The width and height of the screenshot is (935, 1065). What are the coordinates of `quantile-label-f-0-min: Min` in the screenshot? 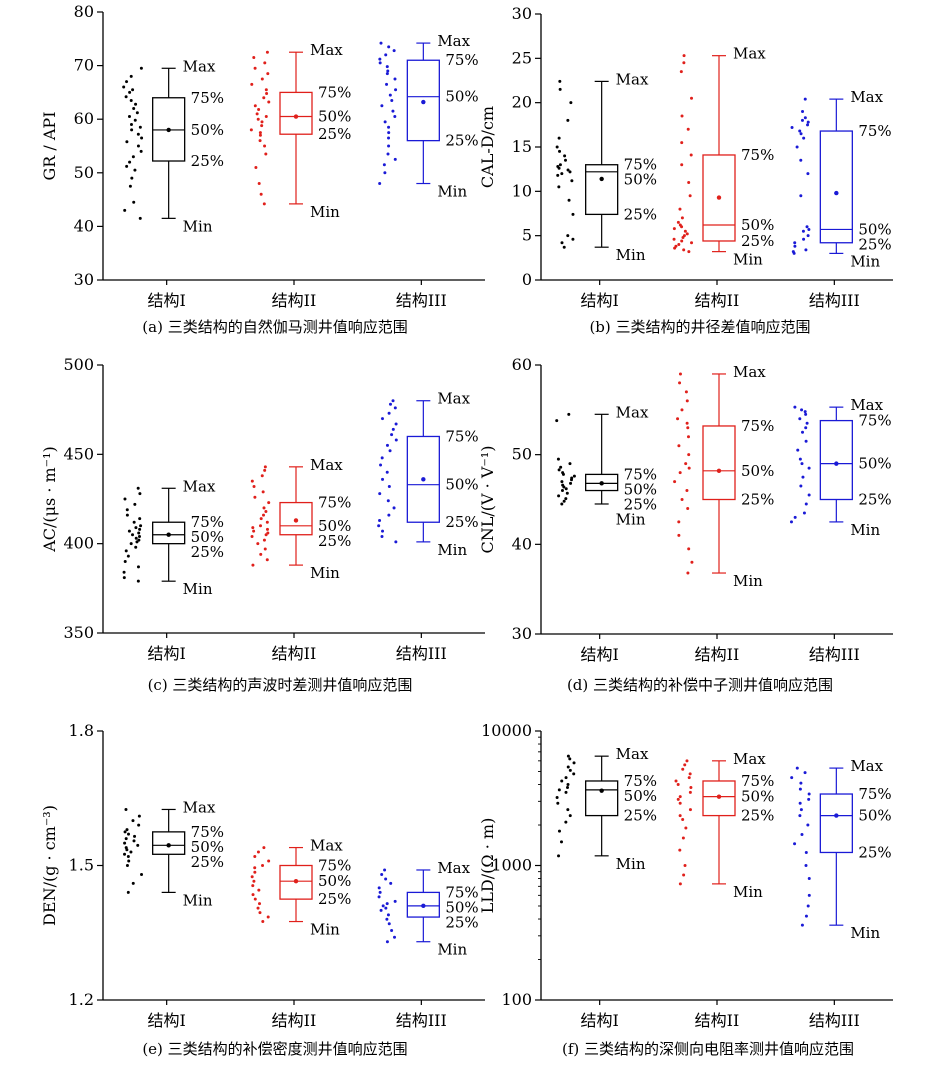 It's located at (631, 864).